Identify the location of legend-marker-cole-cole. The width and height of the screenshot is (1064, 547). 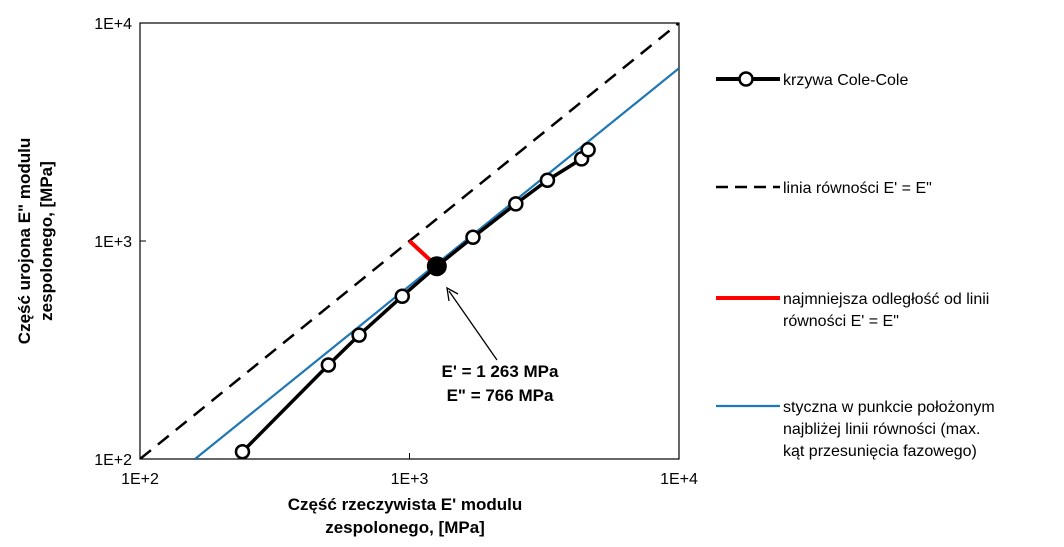
(746, 79).